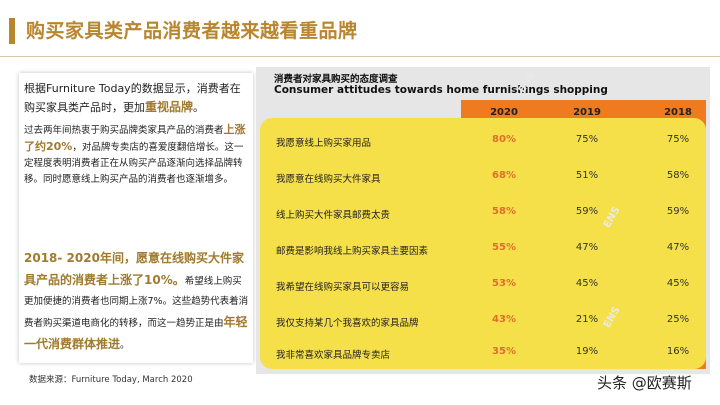  Describe the element at coordinates (483, 143) in the screenshot. I see `table-row: 我愿意线上购买家用品 80% 75% 75%` at that location.